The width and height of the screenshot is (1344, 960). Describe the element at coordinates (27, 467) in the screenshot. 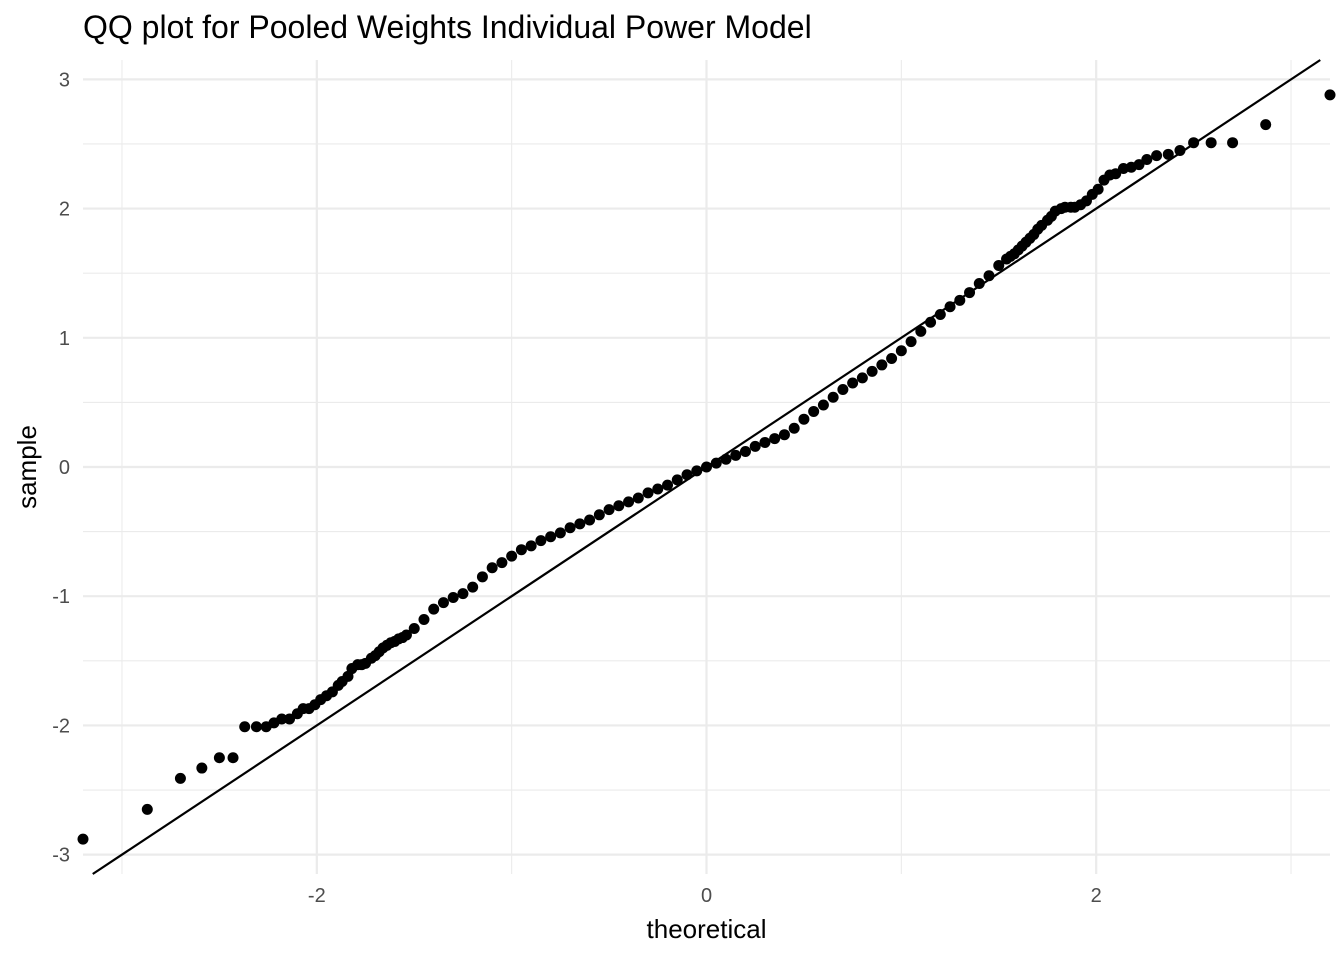

I see `y-axis-title: sample` at that location.